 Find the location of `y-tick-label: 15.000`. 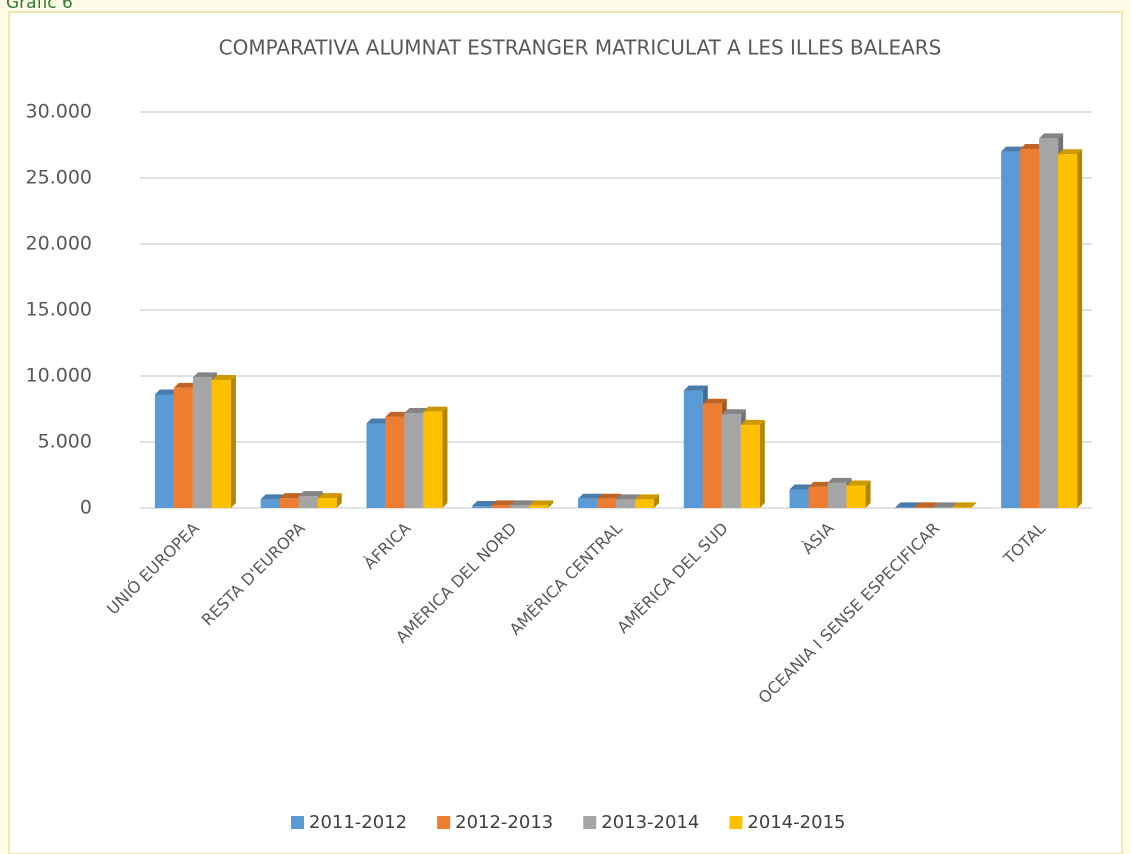

y-tick-label: 15.000 is located at coordinates (59, 310).